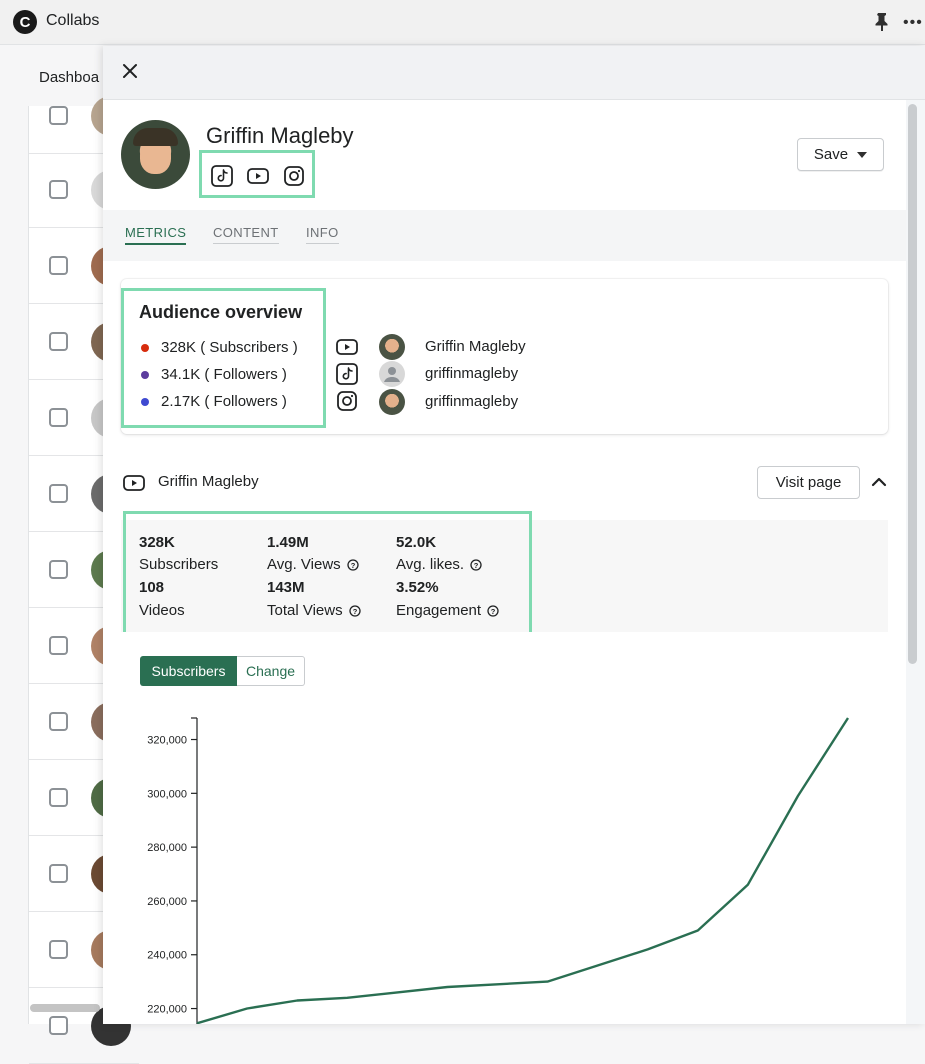  I want to click on save-button: Save, so click(840, 154).